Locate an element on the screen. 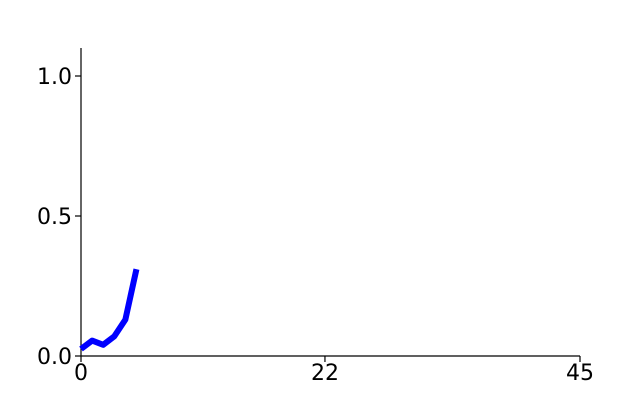 The image size is (644, 400). series-layer is located at coordinates (109, 310).